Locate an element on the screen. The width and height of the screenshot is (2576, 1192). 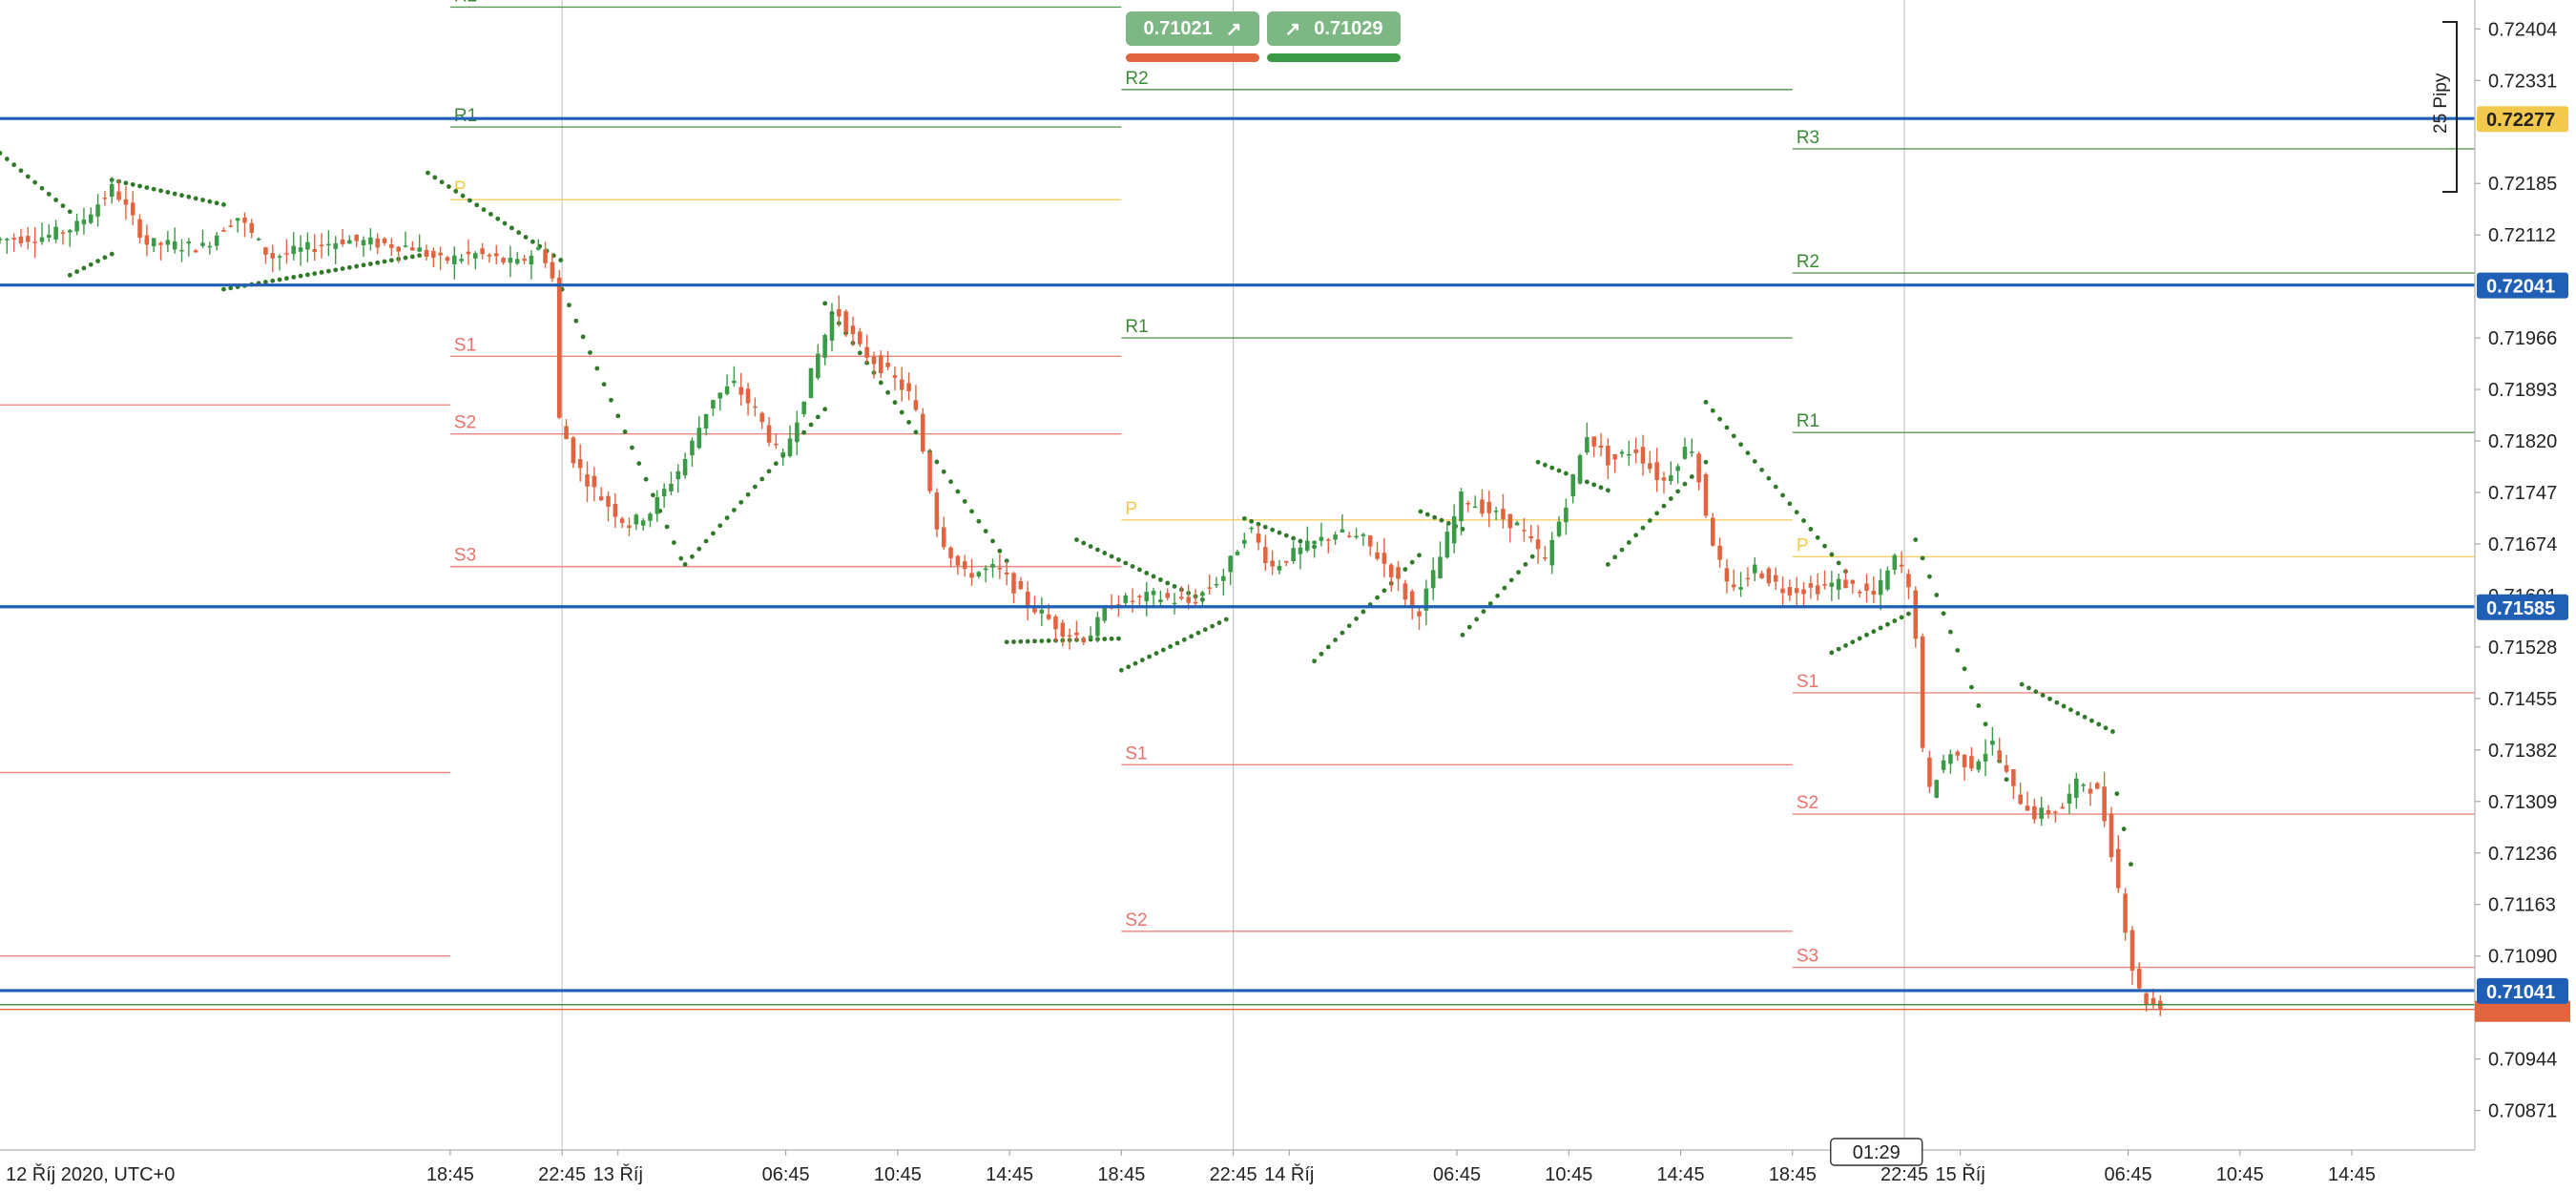
x-tick-label: 22:45 is located at coordinates (562, 1174).